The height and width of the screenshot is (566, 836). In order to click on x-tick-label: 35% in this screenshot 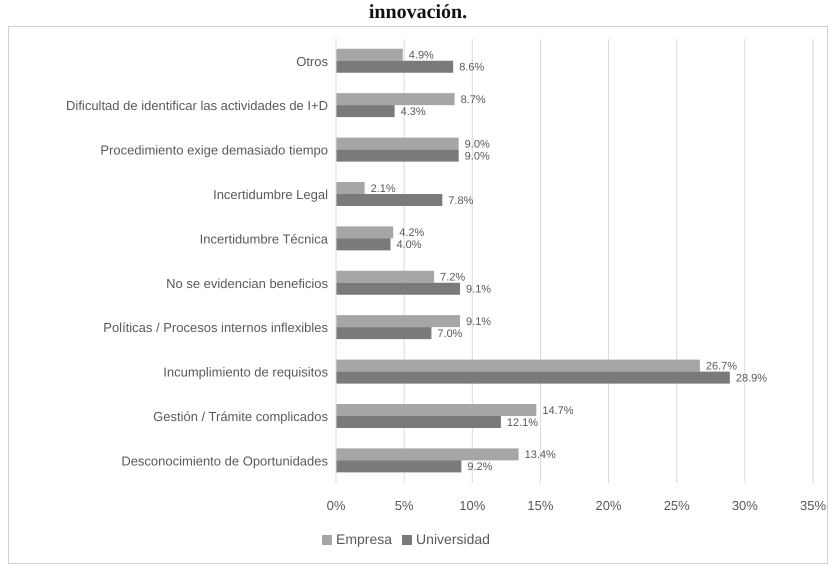, I will do `click(813, 506)`.